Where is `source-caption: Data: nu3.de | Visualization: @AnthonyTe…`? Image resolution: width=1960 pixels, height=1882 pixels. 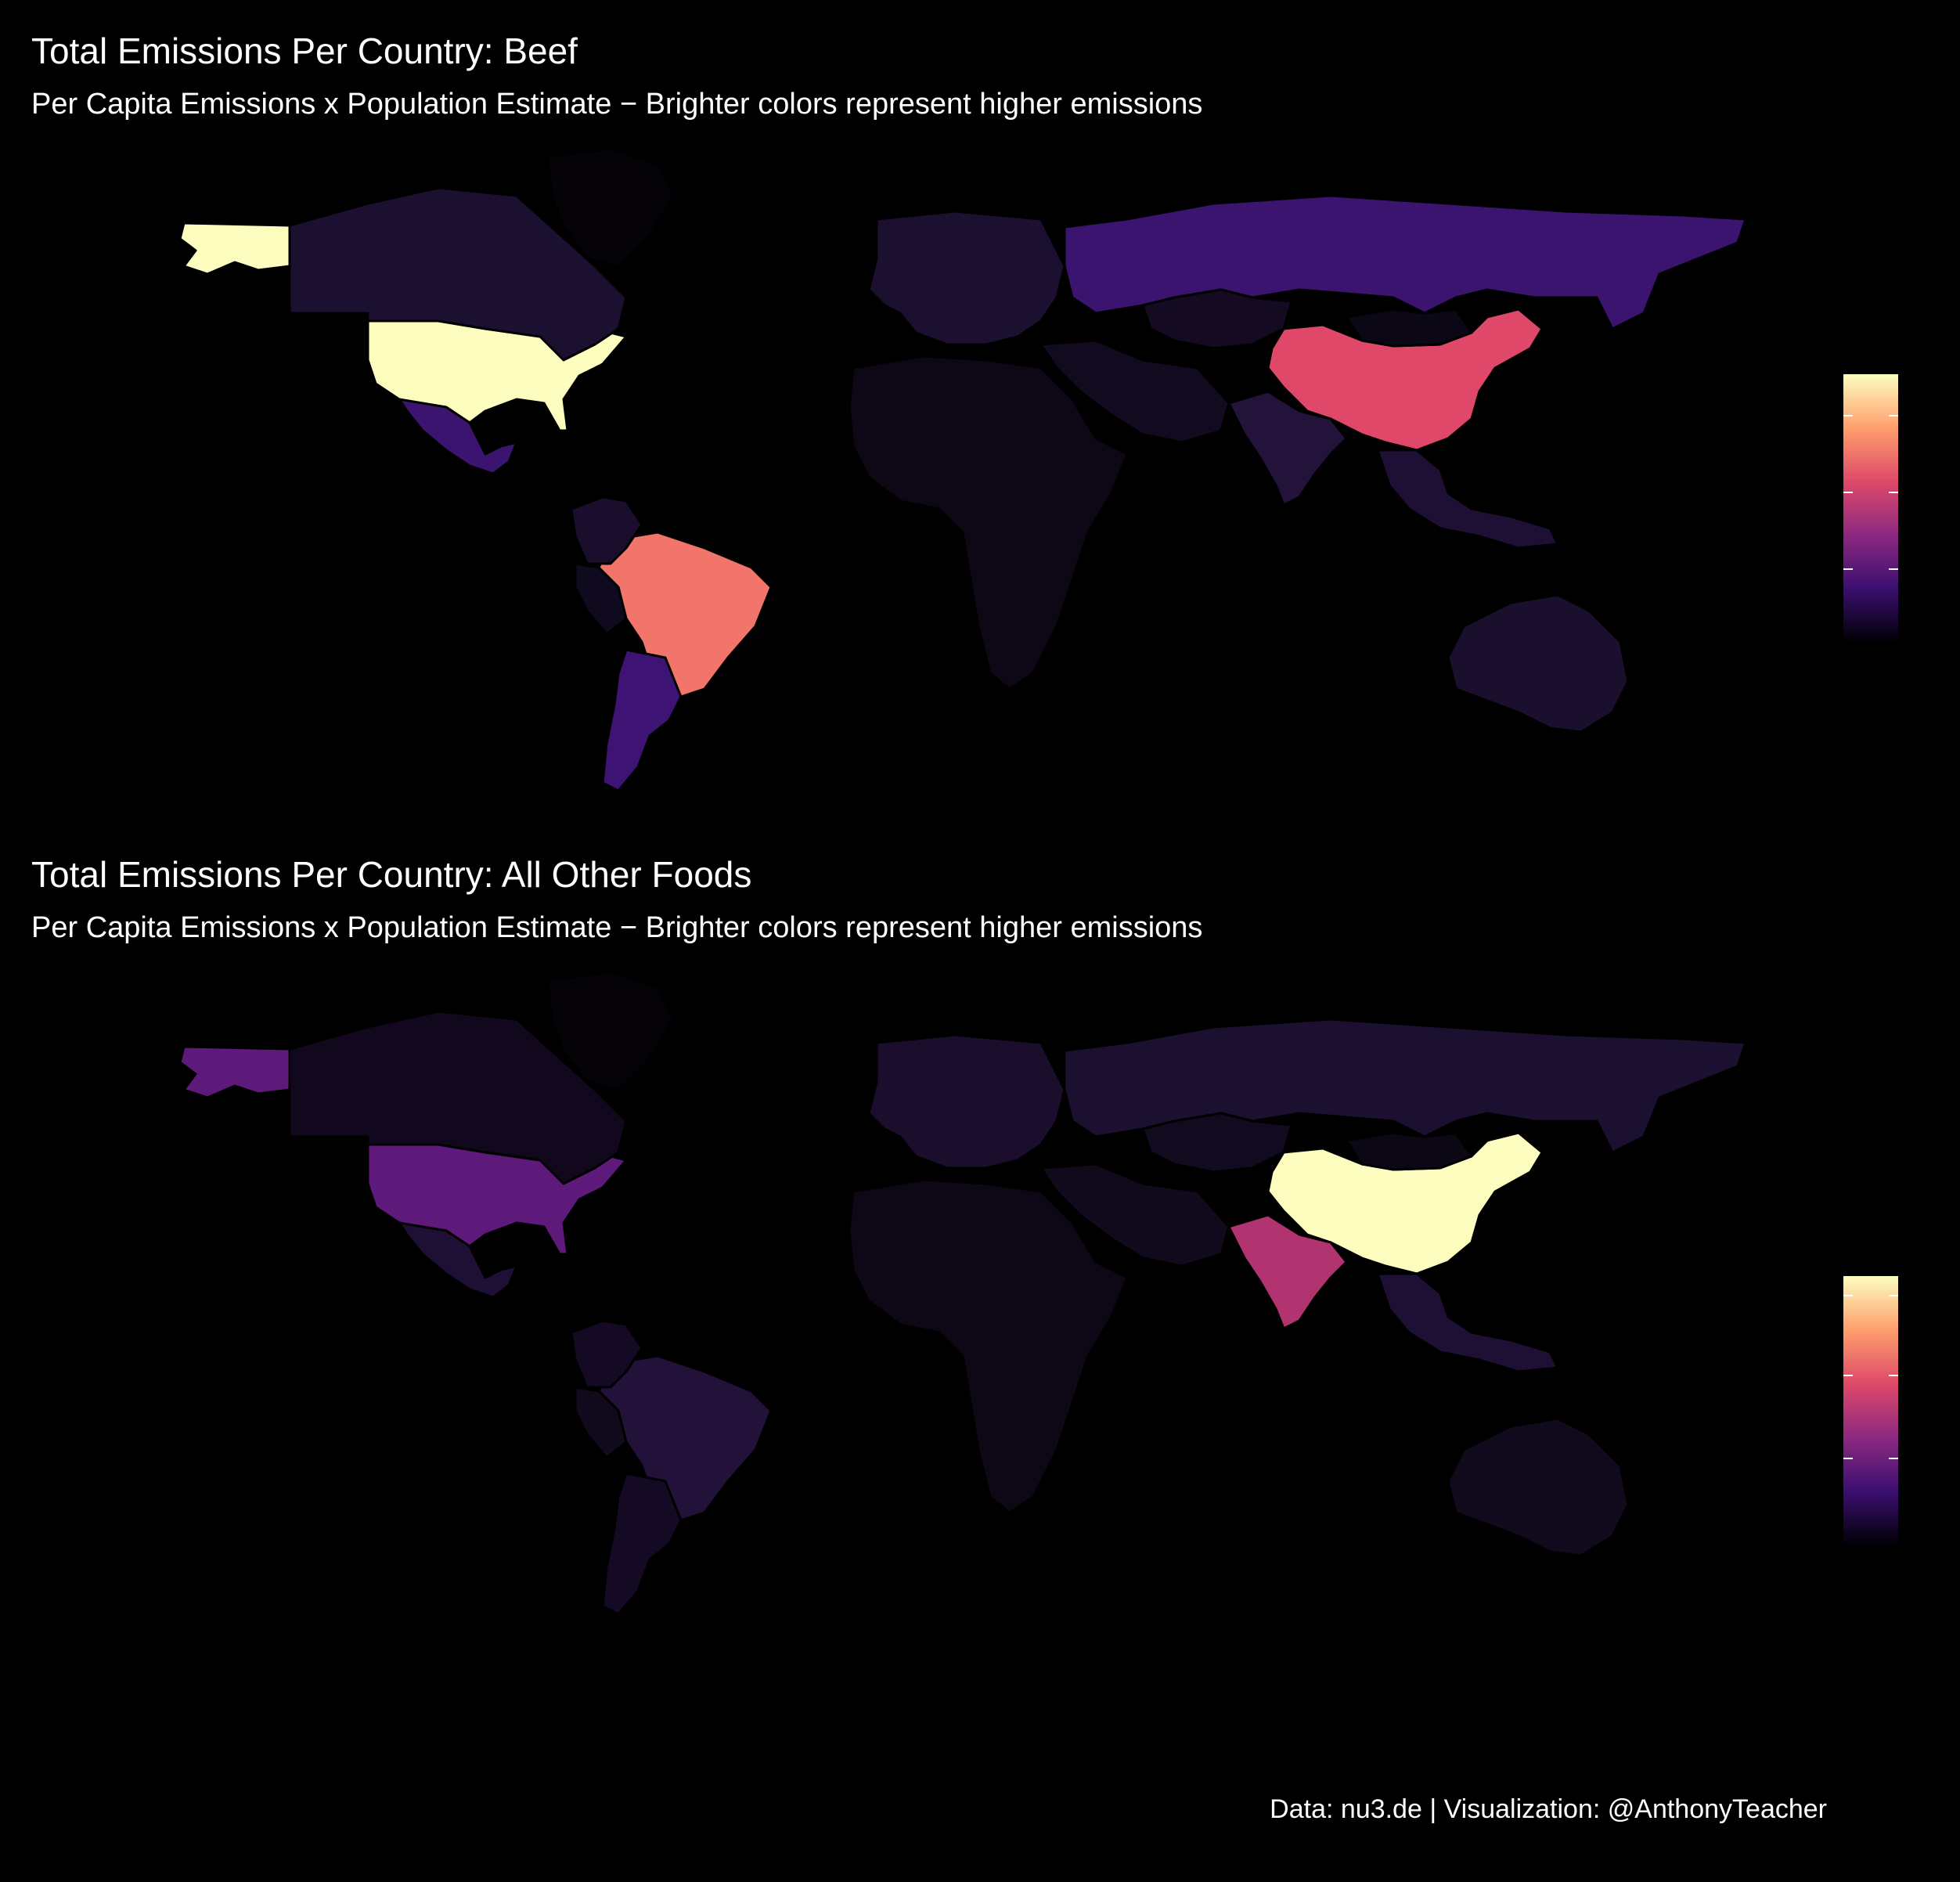
source-caption: Data: nu3.de | Visualization: @AnthonyTe… is located at coordinates (1548, 1809).